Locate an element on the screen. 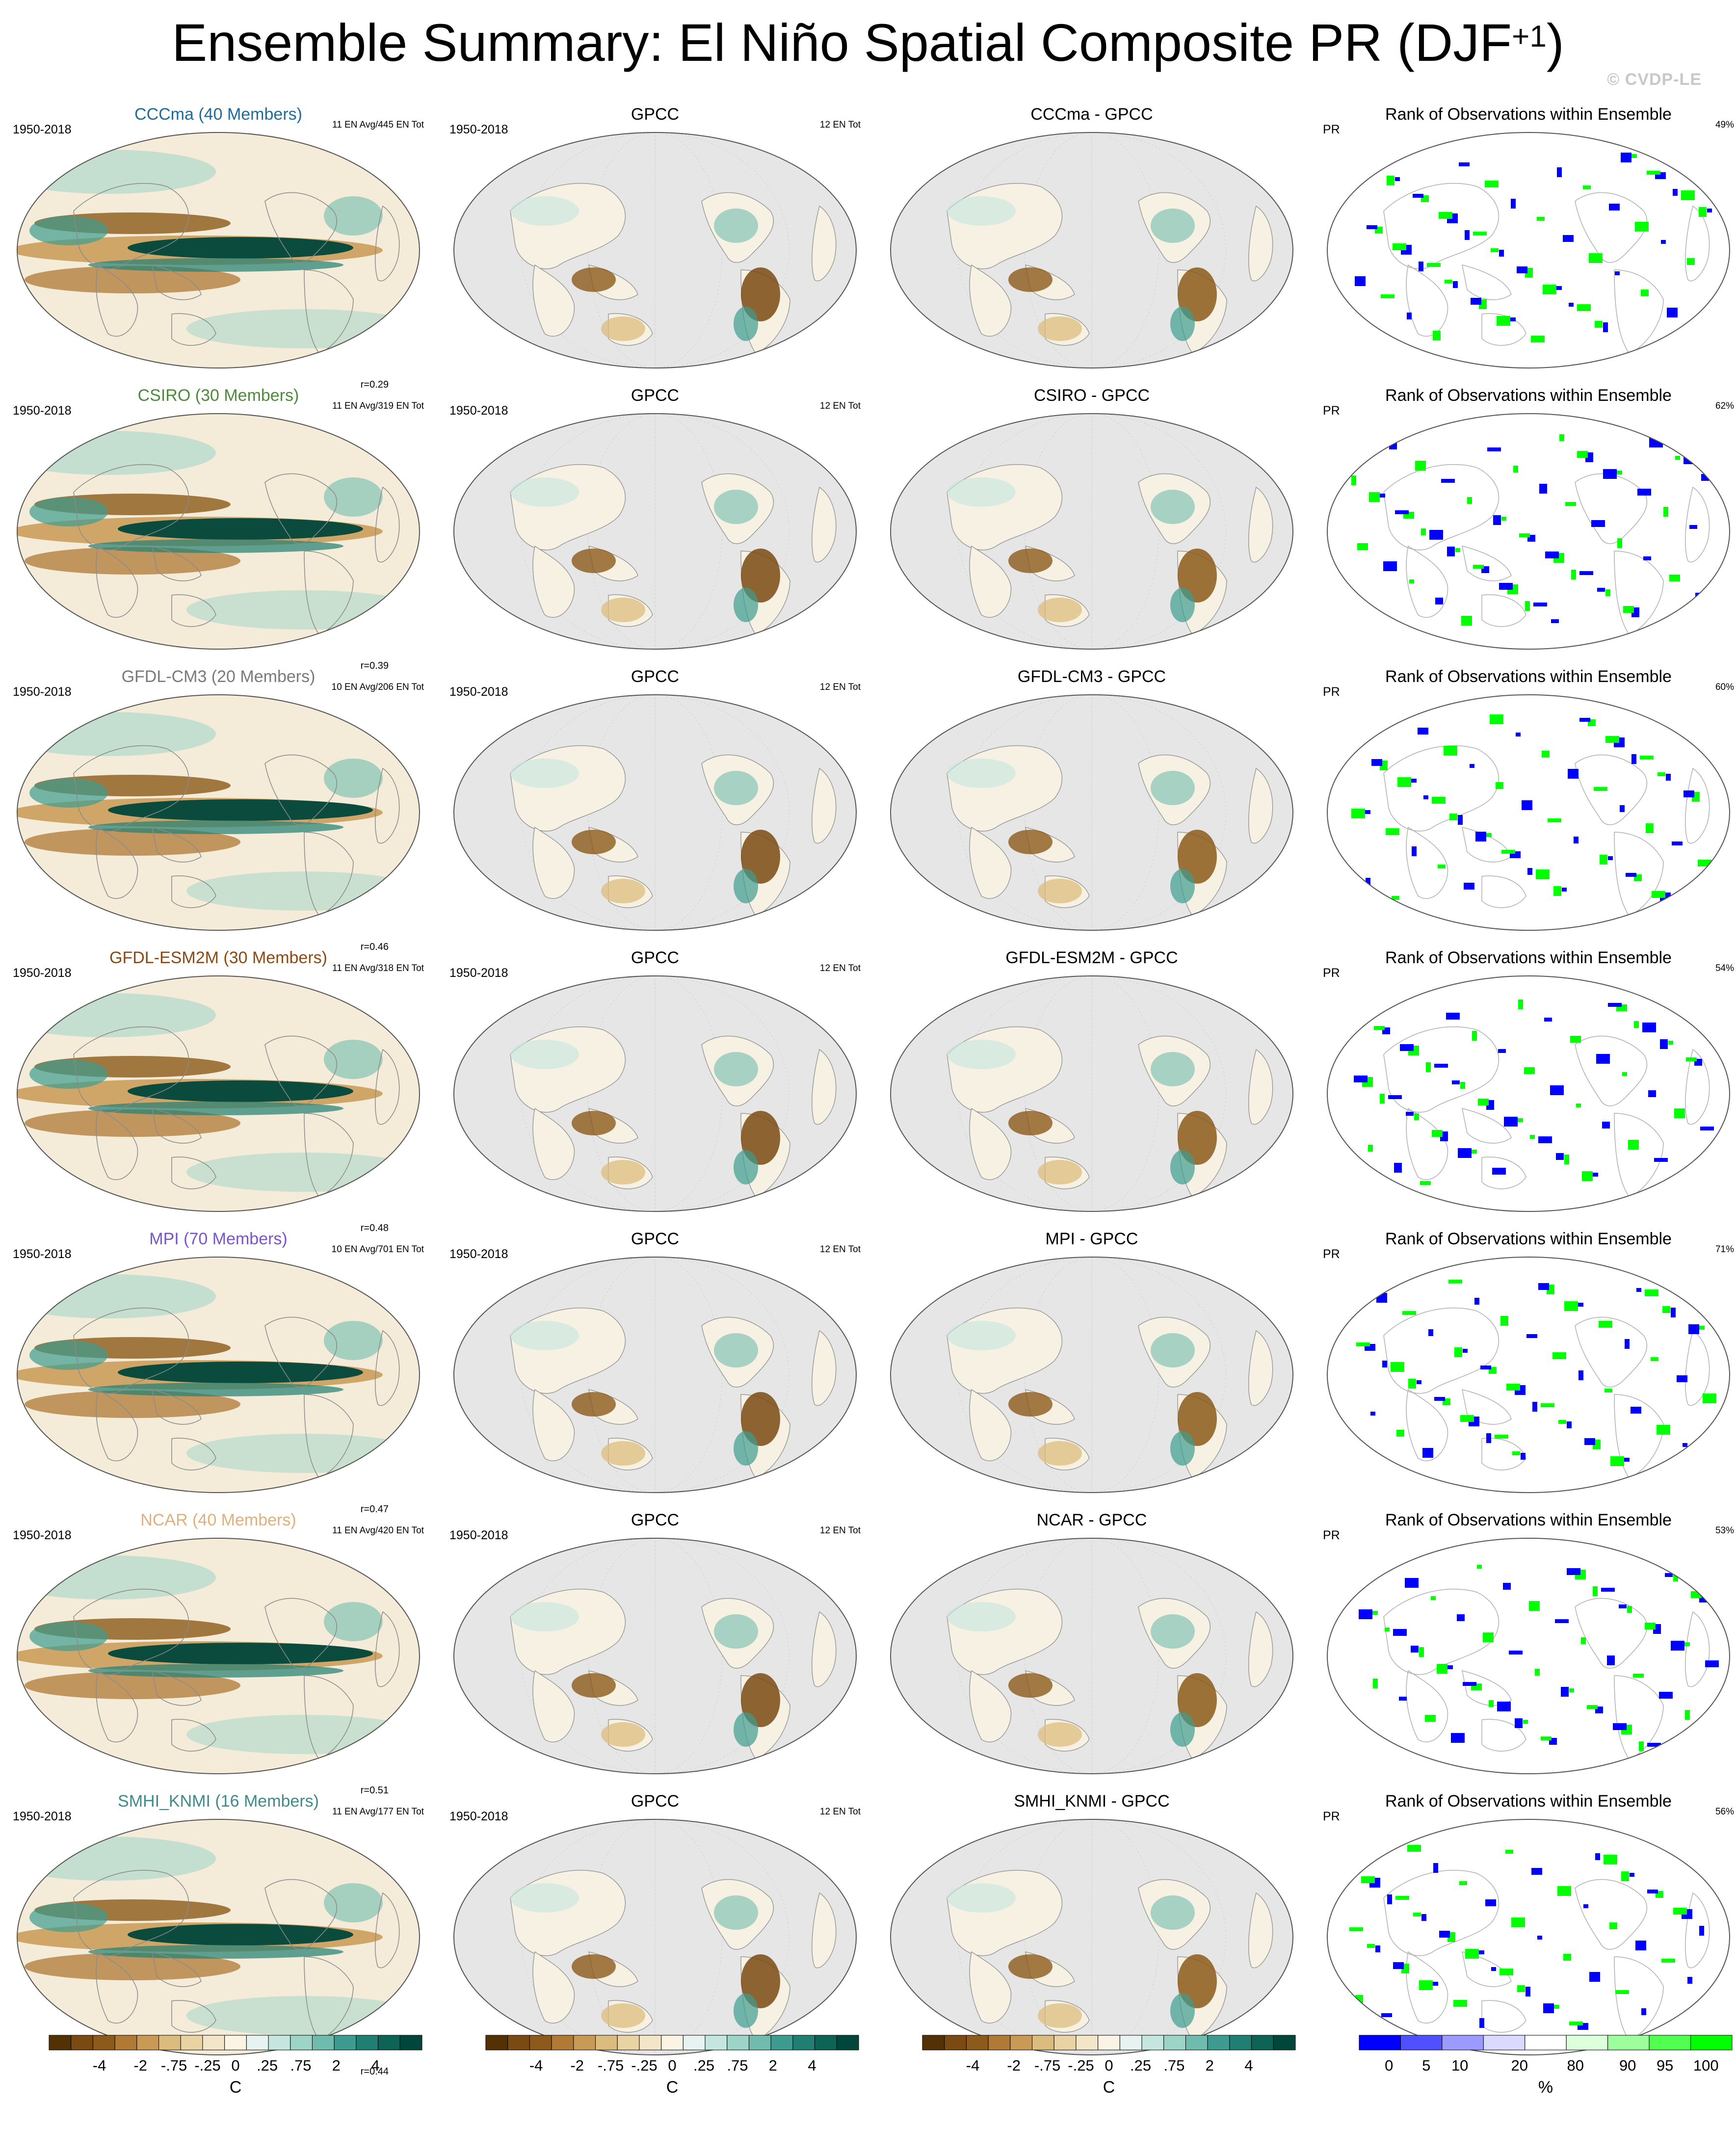  colorbar-unit-label: C is located at coordinates (672, 2087).